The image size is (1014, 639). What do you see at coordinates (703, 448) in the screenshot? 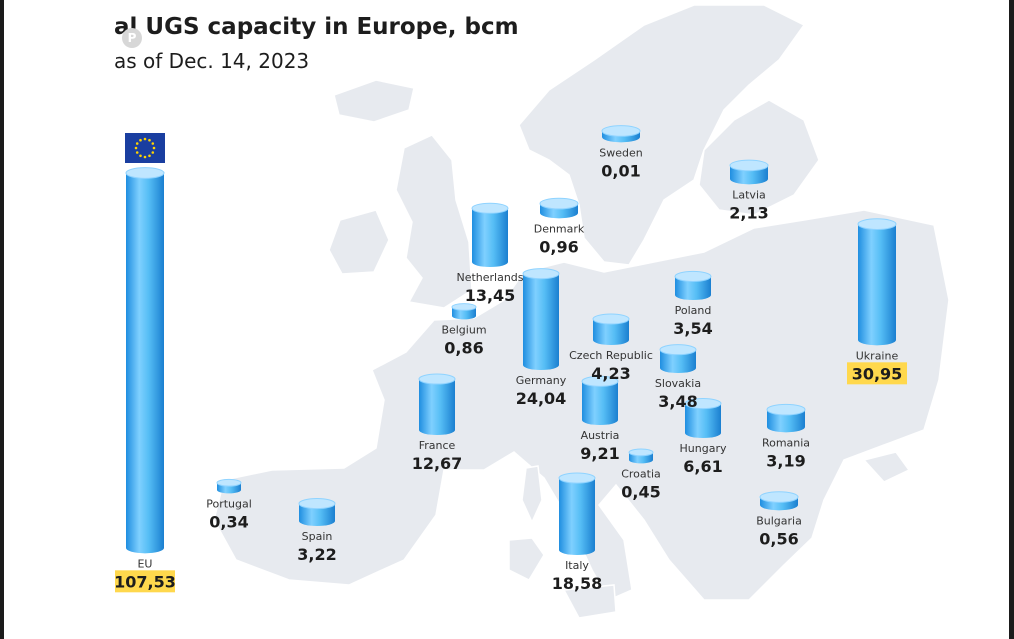
I see `country-label-hungary: Hungary` at bounding box center [703, 448].